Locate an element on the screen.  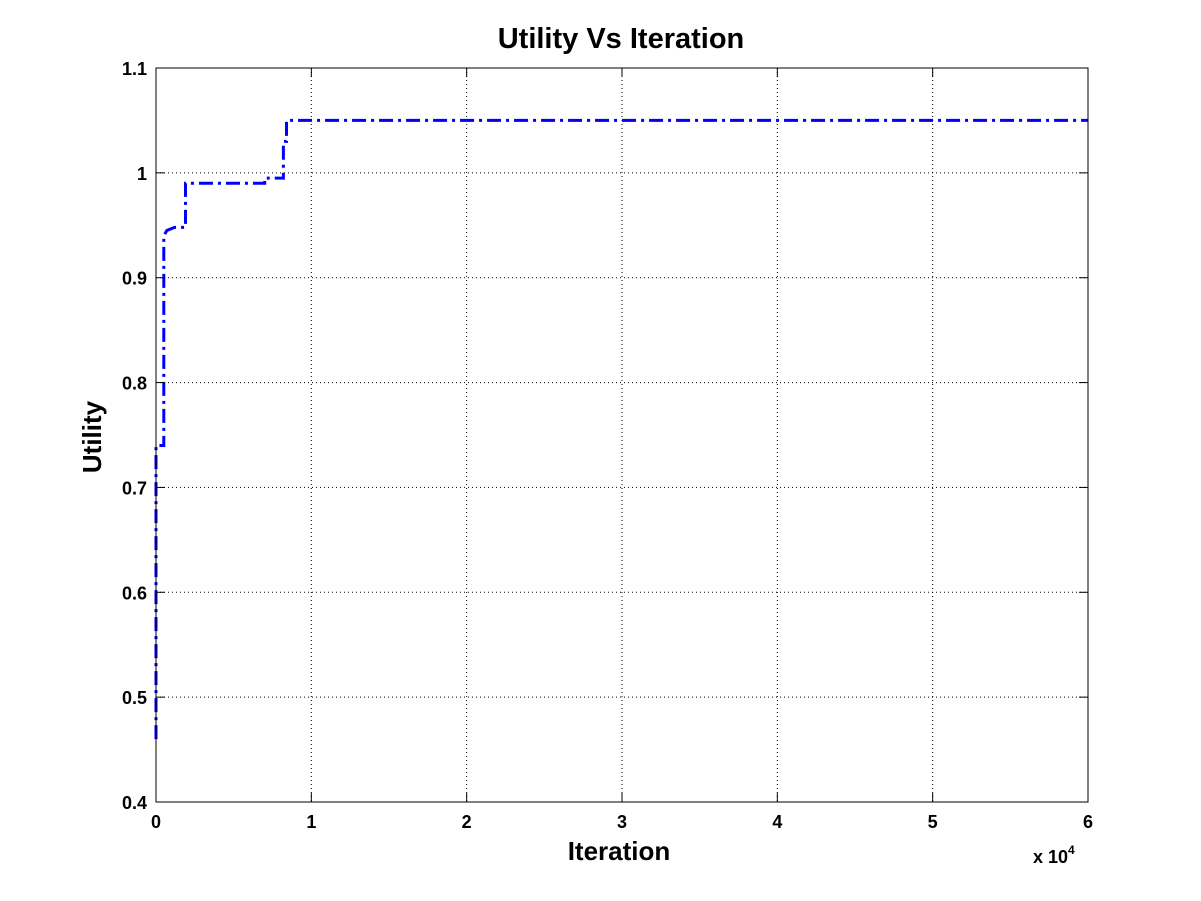
y-tick-labels: 0.4 0.5 0.6 0.7 0.8 0.9 1 1.1 is located at coordinates (134, 436).